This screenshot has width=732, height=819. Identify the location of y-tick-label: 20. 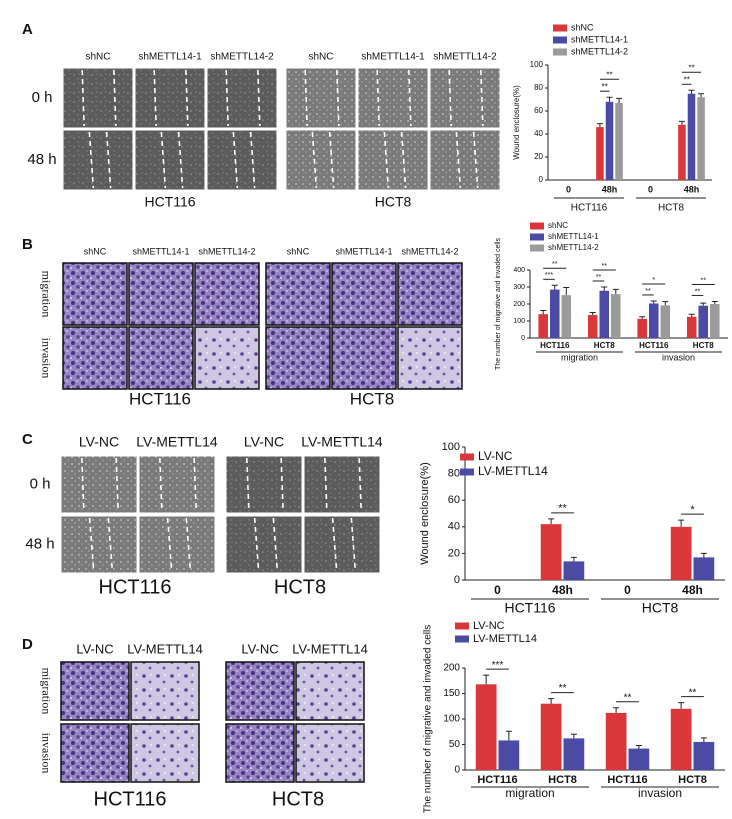
(454, 553).